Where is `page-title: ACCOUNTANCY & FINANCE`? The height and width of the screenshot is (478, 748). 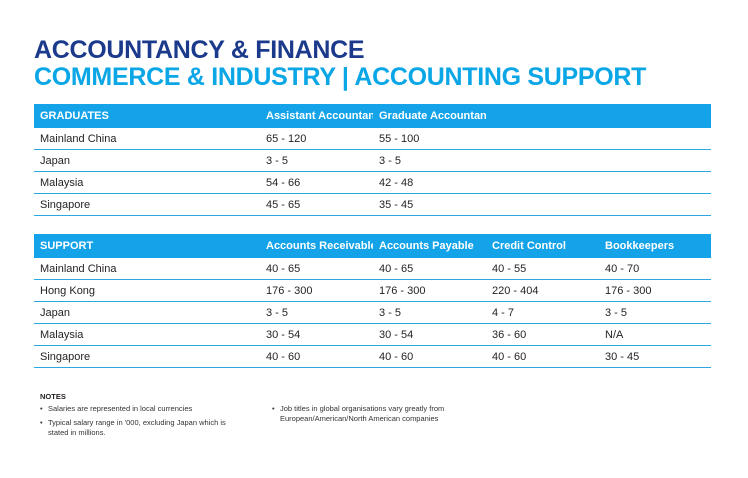
page-title: ACCOUNTANCY & FINANCE is located at coordinates (199, 50).